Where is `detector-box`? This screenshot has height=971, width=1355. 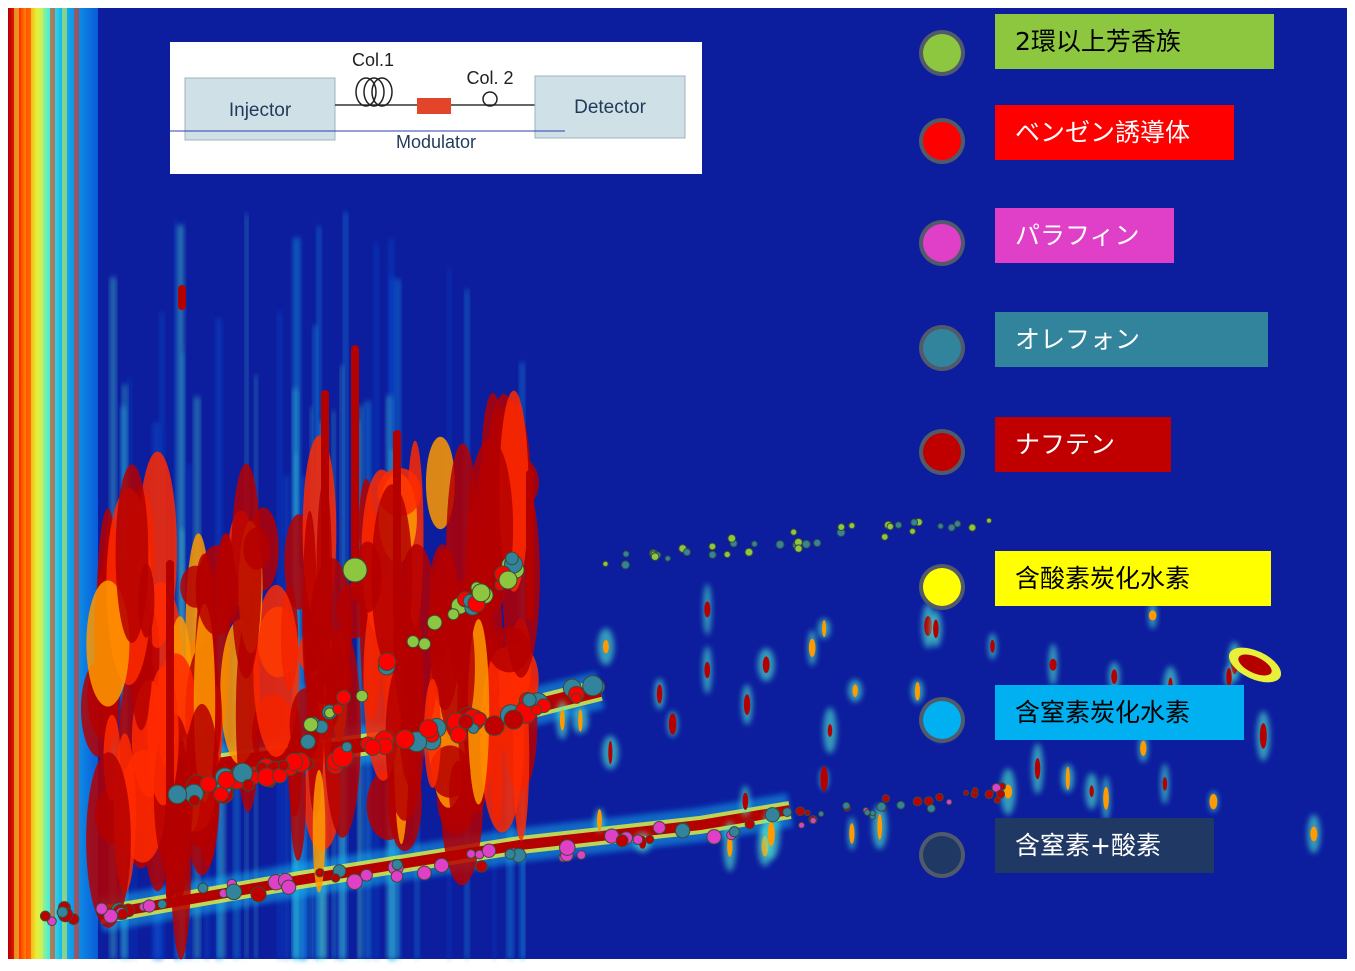 detector-box is located at coordinates (610, 107).